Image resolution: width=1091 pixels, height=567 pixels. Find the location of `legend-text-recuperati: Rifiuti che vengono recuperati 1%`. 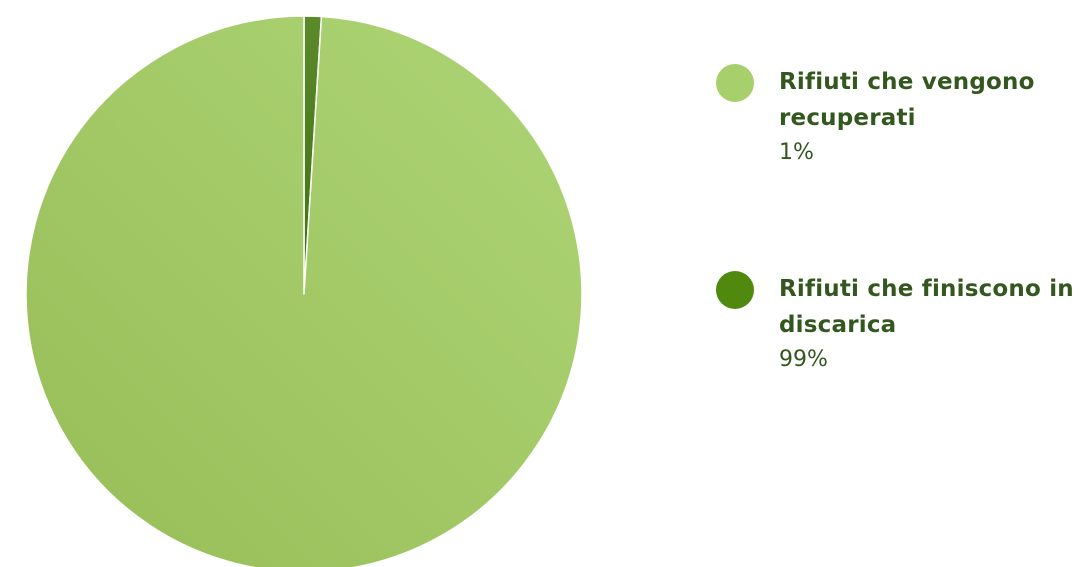

legend-text-recuperati: Rifiuti che vengono recuperati 1% is located at coordinates (933, 117).